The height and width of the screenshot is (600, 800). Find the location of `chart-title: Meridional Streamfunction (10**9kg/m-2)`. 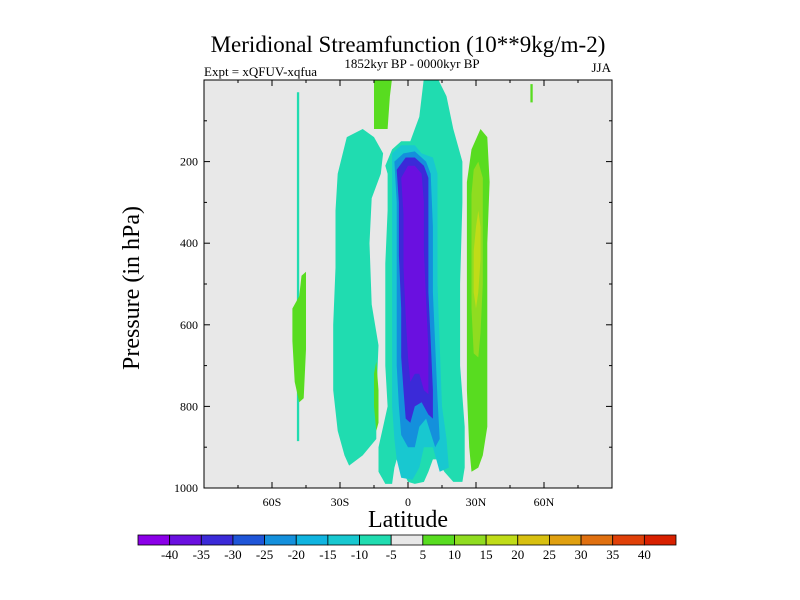

chart-title: Meridional Streamfunction (10**9kg/m-2) is located at coordinates (408, 44).